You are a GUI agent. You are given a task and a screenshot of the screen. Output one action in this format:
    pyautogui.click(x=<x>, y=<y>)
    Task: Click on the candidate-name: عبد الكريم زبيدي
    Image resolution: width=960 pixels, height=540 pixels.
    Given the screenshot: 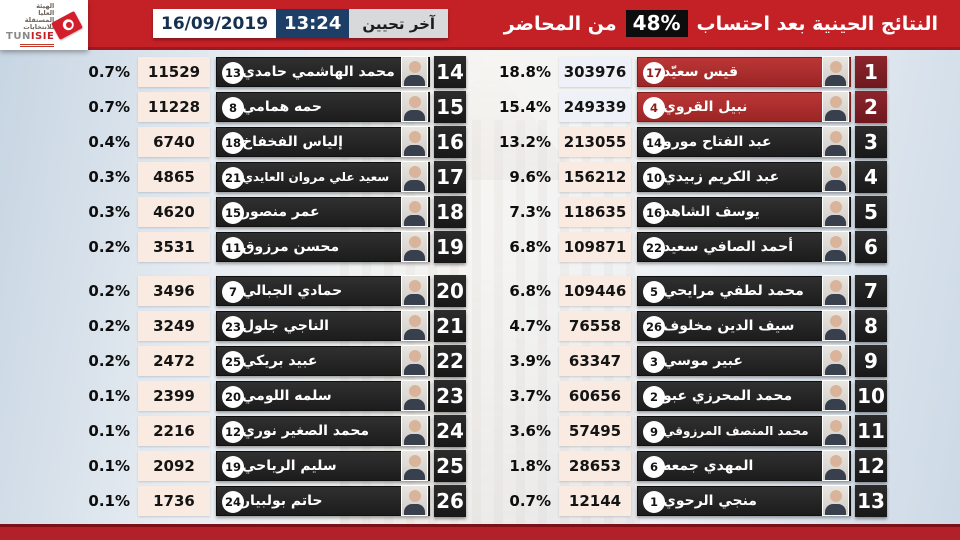 What is the action you would take?
    pyautogui.click(x=721, y=177)
    